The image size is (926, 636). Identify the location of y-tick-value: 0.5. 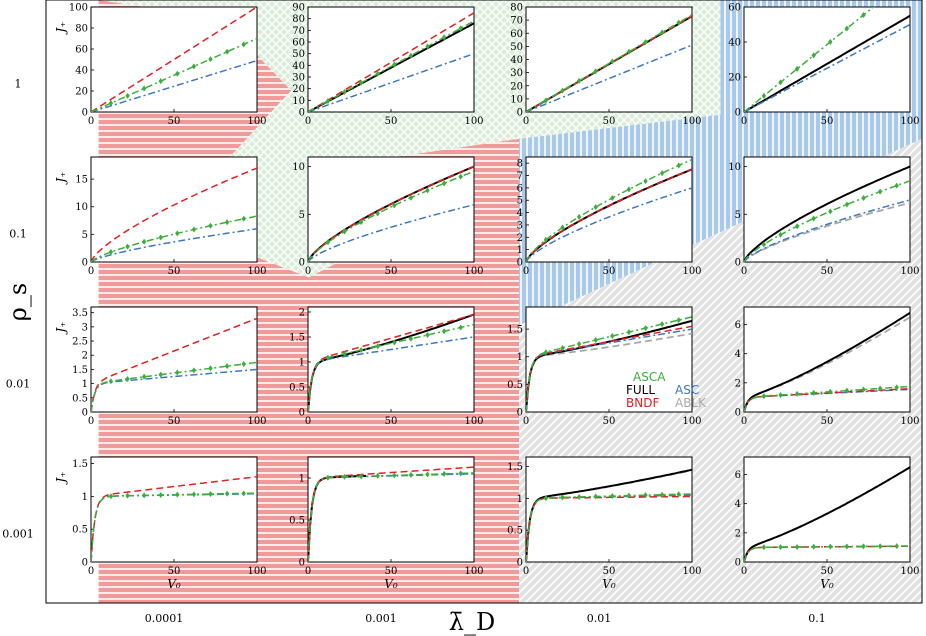
(80, 398).